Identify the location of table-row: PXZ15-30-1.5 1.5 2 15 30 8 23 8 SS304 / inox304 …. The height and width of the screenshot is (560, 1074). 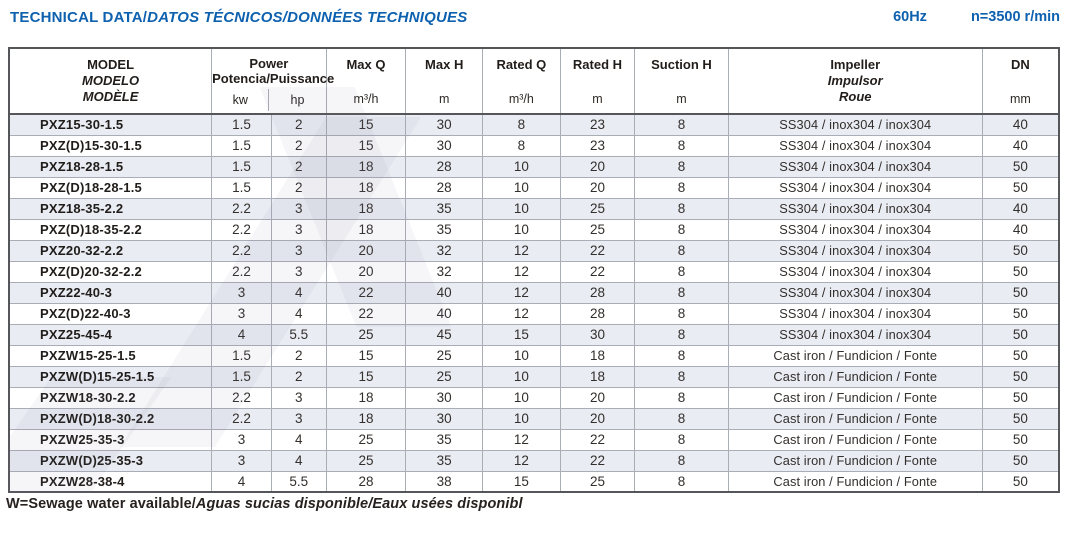
(534, 124).